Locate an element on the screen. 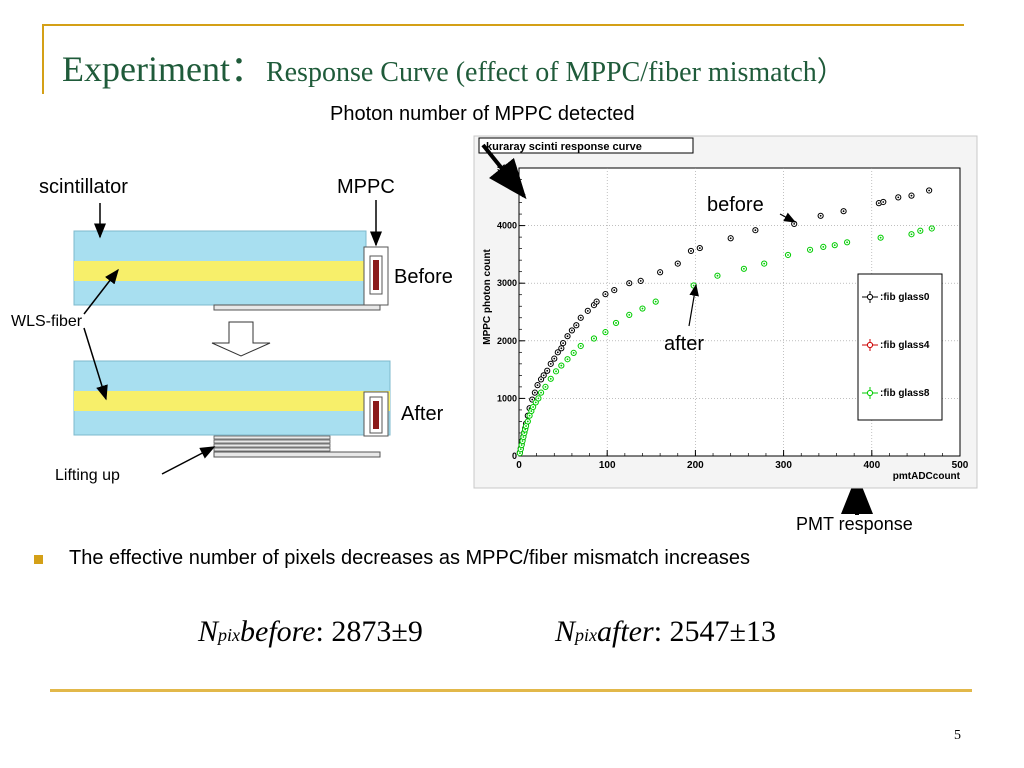 The image size is (1024, 768). lifting-arrow is located at coordinates (188, 460).